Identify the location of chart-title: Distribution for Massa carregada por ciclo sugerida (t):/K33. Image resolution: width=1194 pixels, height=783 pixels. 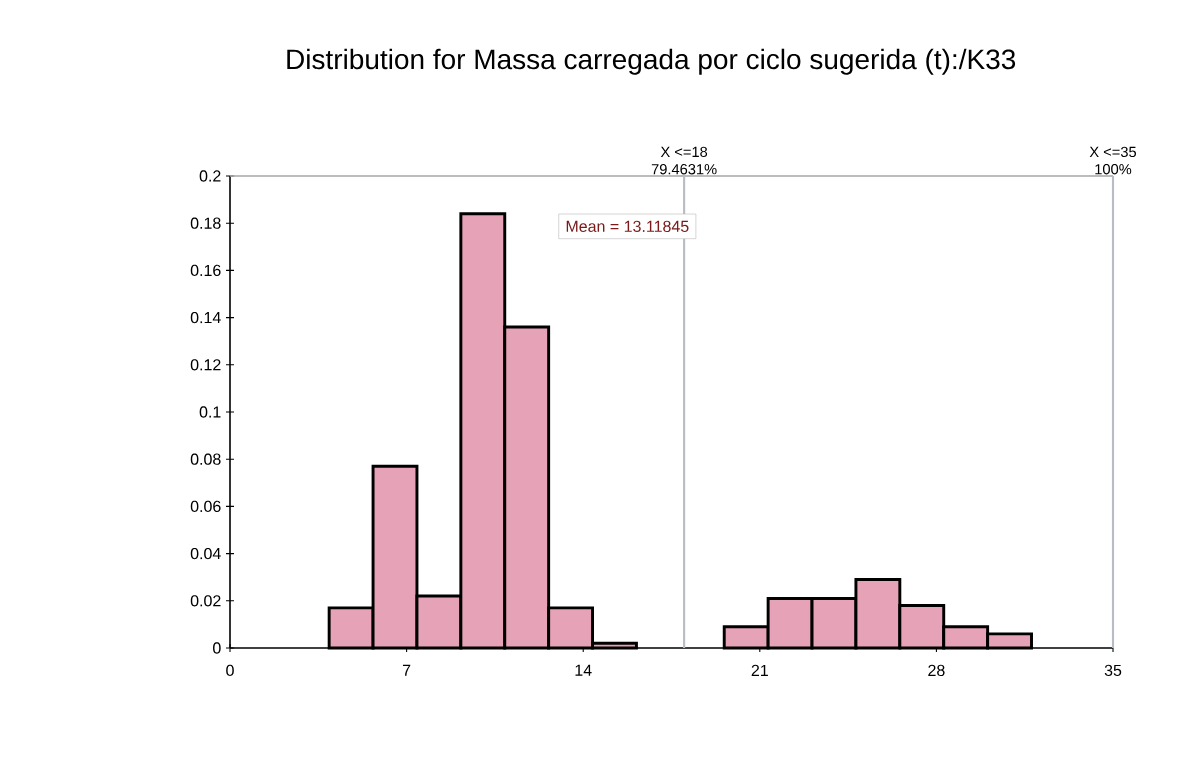
(651, 61).